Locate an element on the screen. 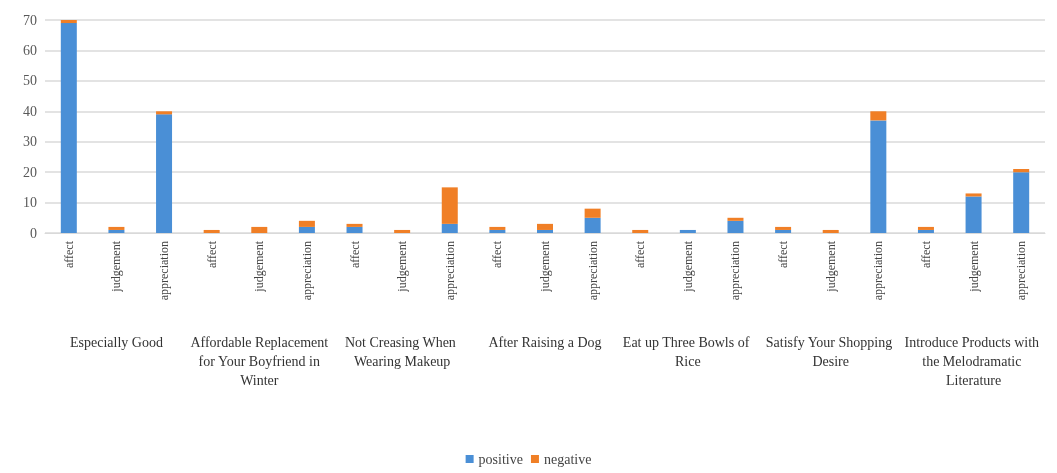  y-tick-label: 60 is located at coordinates (30, 50).